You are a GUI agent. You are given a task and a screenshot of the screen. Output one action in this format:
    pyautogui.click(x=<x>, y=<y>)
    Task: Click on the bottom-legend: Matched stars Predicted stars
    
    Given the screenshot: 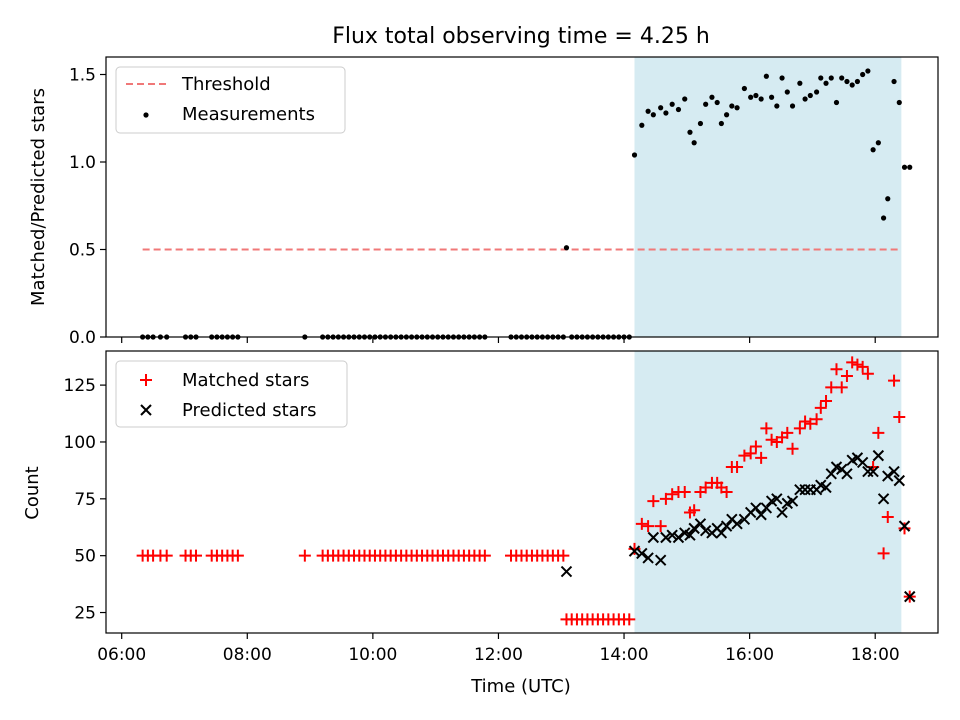 What is the action you would take?
    pyautogui.click(x=231, y=394)
    